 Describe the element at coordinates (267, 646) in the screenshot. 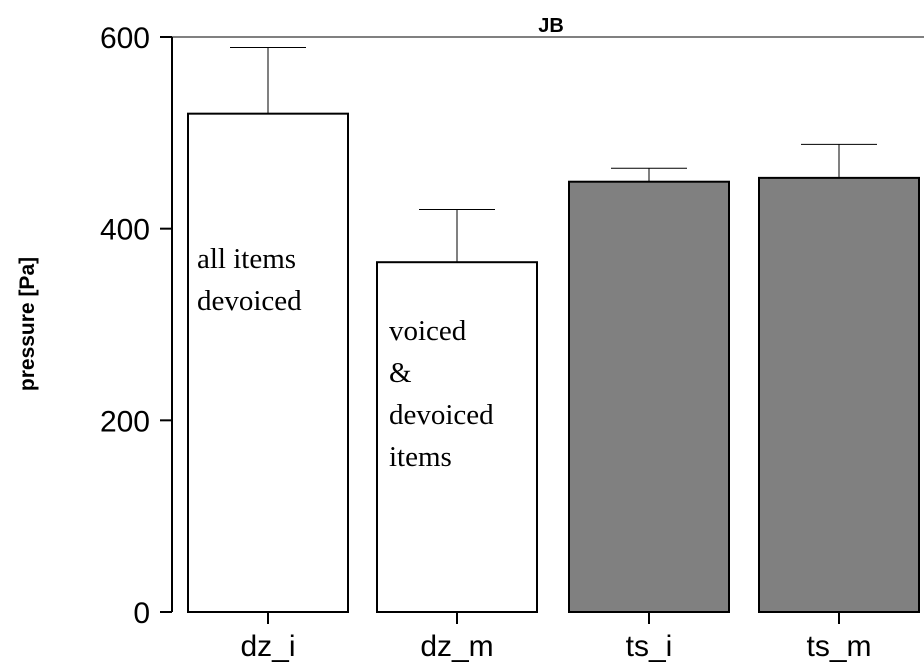

I see `x-category-label: dz_i` at that location.